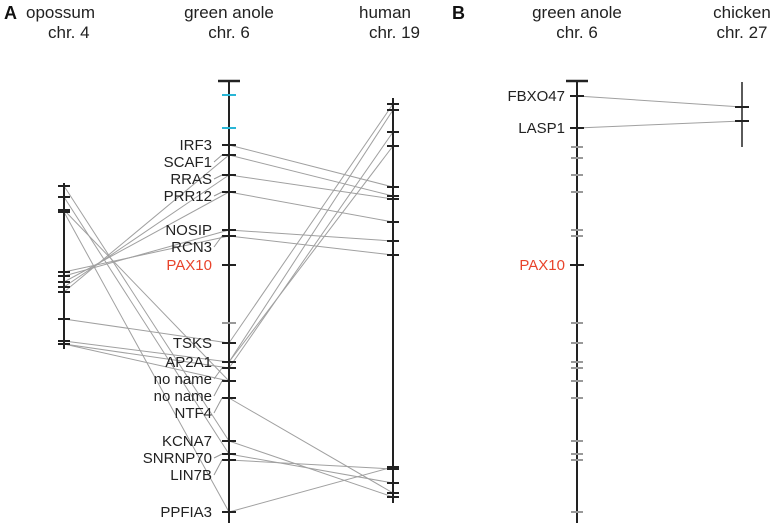 The height and width of the screenshot is (528, 776). I want to click on panel-a-label: A, so click(10, 13).